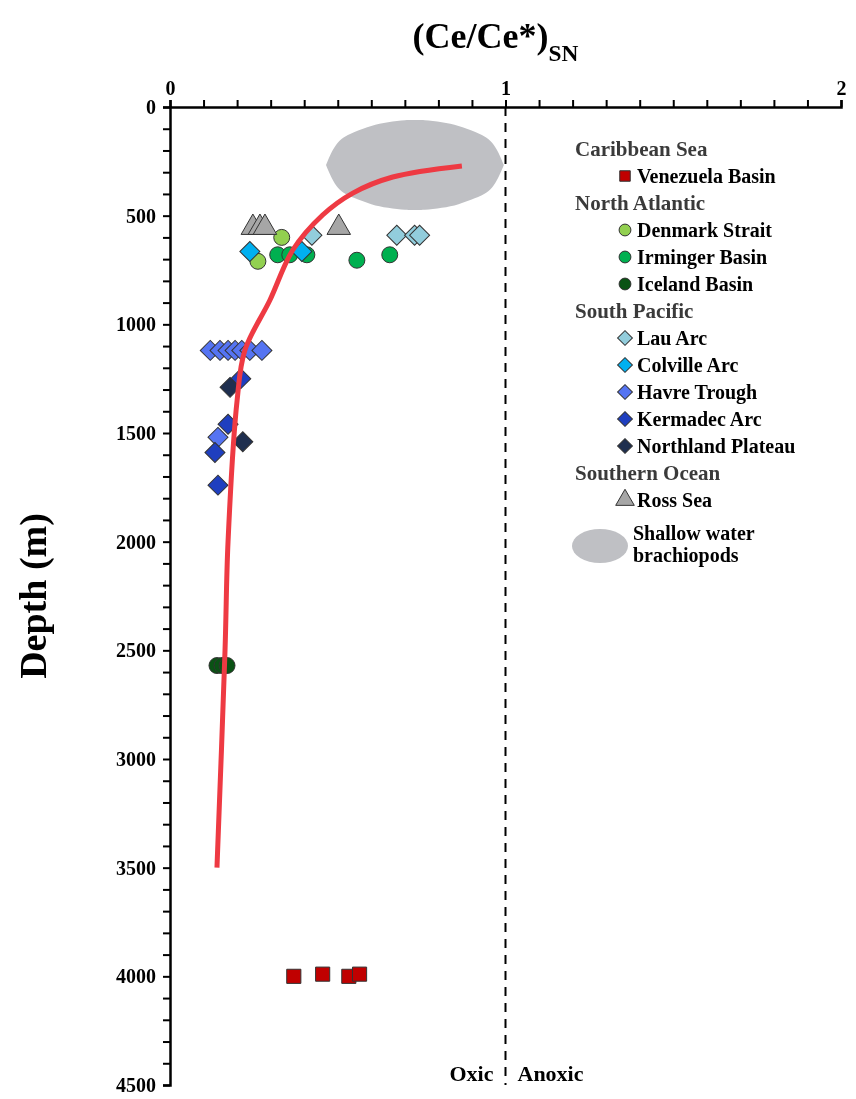  What do you see at coordinates (136, 541) in the screenshot?
I see `y-tick-label: 2000` at bounding box center [136, 541].